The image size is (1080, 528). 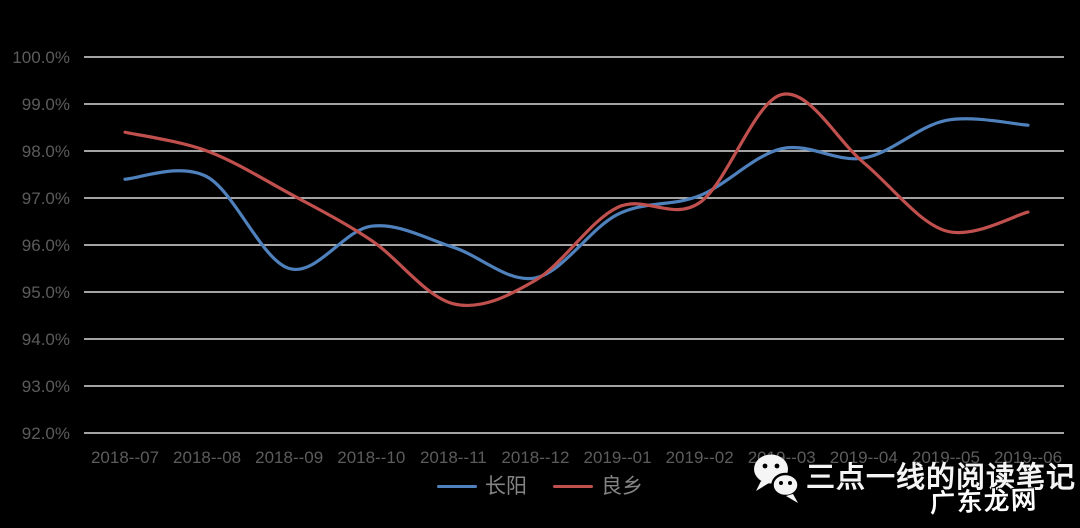 What do you see at coordinates (371, 457) in the screenshot?
I see `x-tick-label: 2018--10` at bounding box center [371, 457].